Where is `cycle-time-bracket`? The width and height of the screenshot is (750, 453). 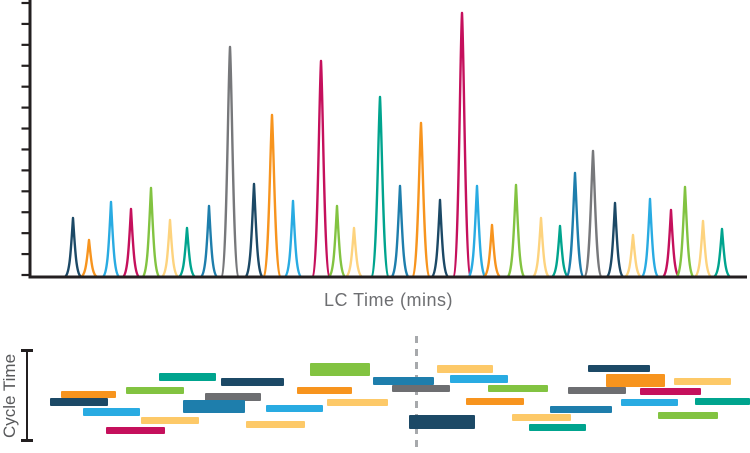
cycle-time-bracket is located at coordinates (27, 395).